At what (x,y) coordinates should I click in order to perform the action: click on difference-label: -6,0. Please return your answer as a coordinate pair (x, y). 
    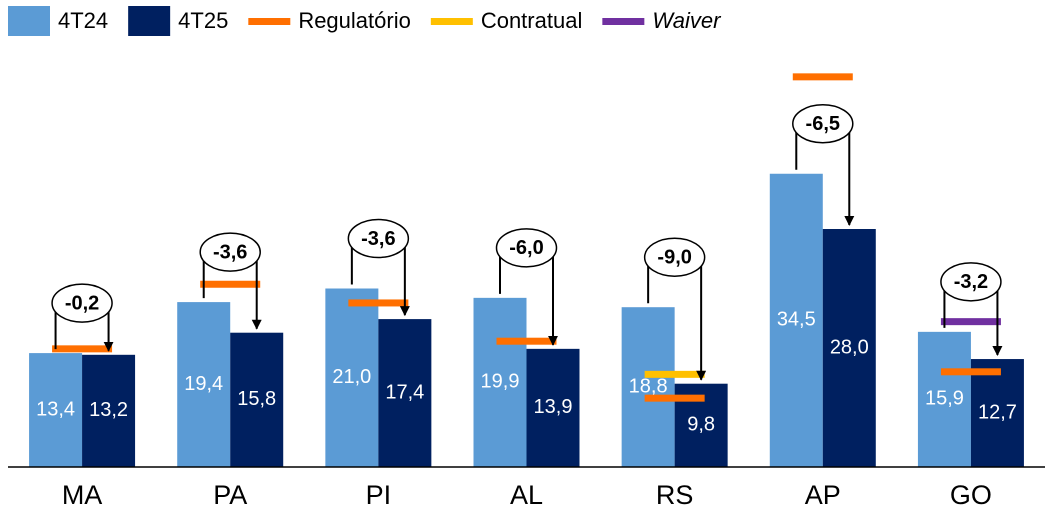
    Looking at the image, I should click on (526, 248).